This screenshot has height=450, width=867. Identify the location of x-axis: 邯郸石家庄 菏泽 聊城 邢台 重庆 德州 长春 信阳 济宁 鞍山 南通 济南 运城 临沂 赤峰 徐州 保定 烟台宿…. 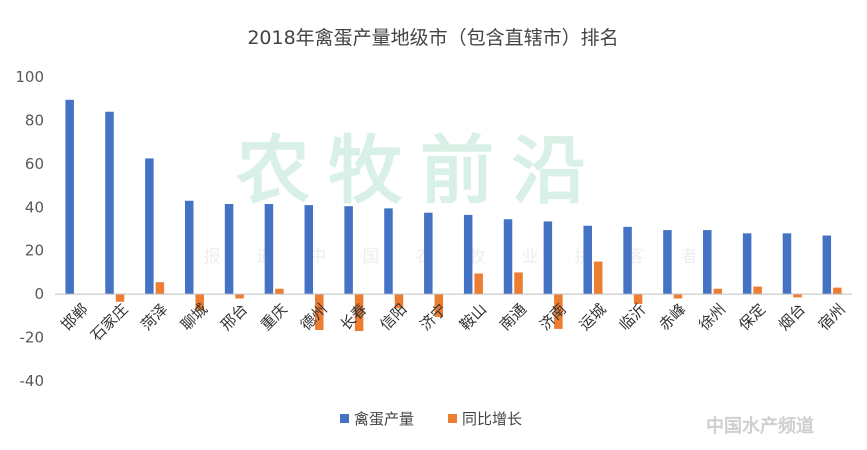
(453, 322).